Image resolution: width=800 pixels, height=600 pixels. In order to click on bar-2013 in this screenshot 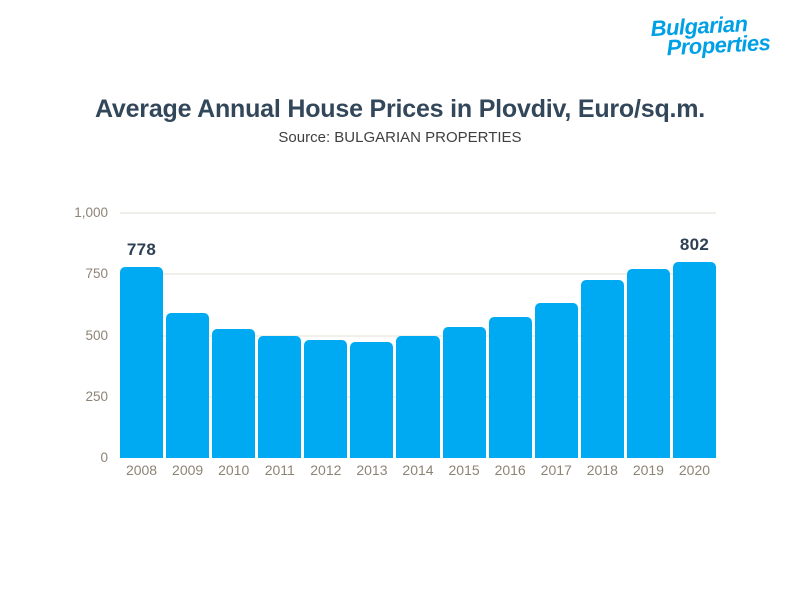, I will do `click(372, 399)`.